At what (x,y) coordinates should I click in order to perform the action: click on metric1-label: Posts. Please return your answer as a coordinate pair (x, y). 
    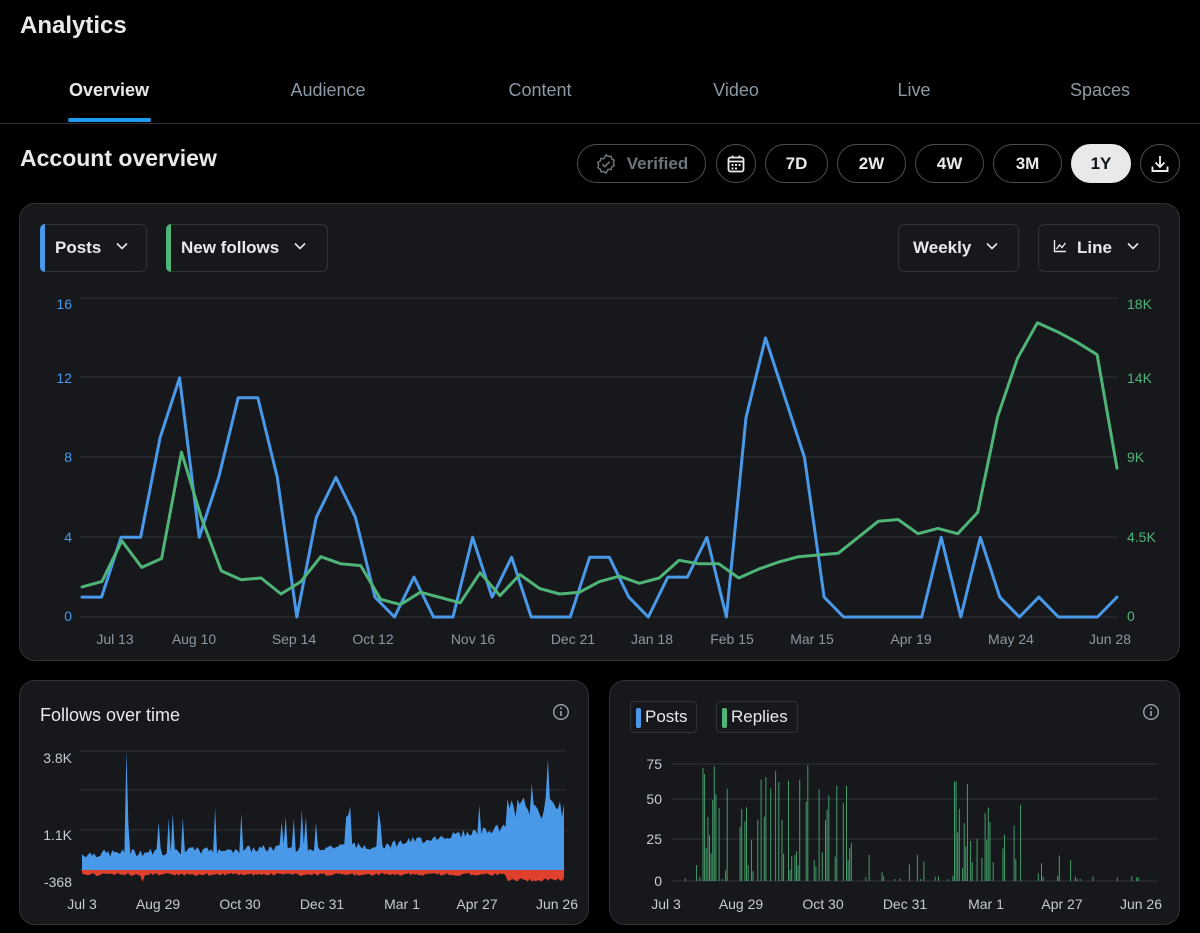
    Looking at the image, I should click on (78, 247).